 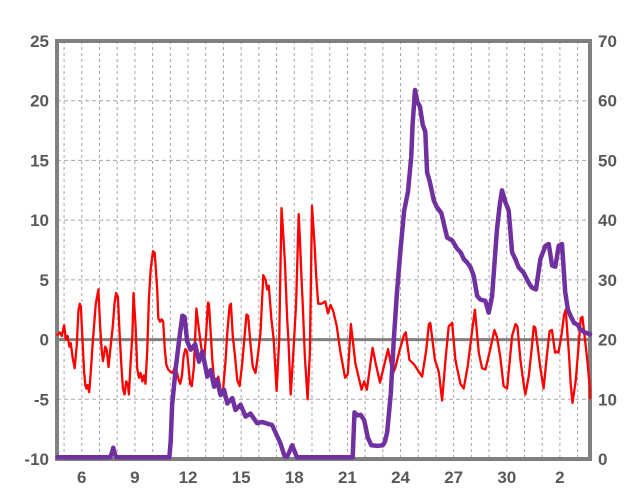 I want to click on x-axis-tick-label: 21, so click(x=347, y=477).